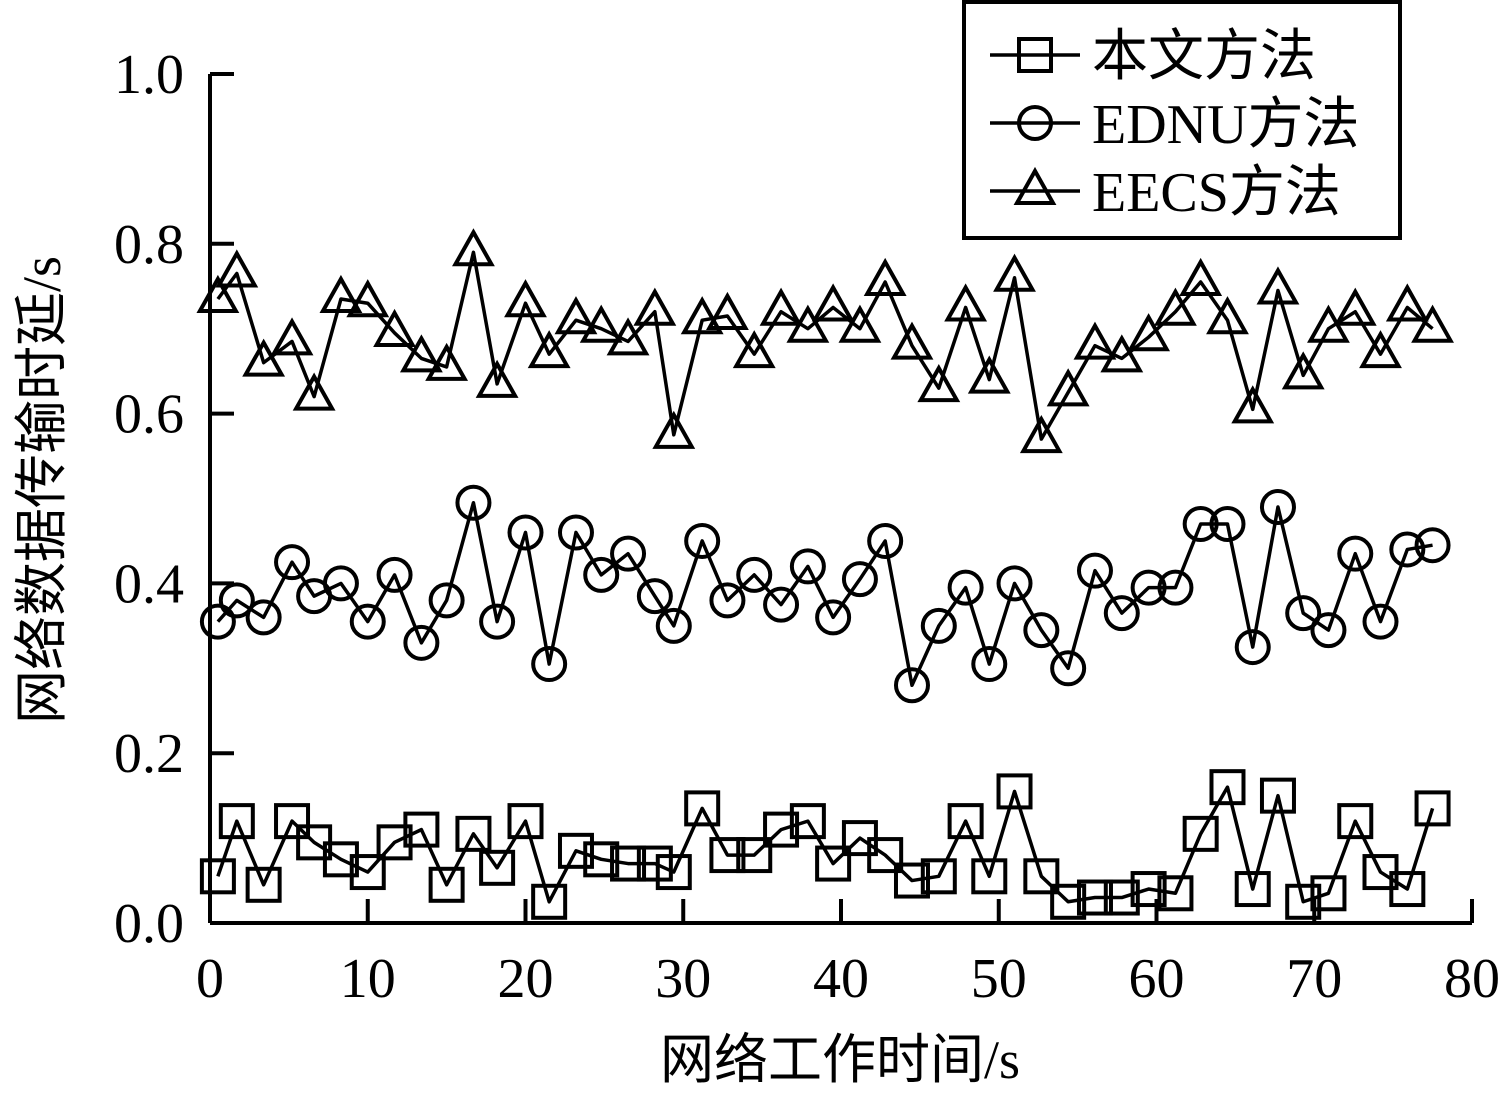 The width and height of the screenshot is (1506, 1097). Describe the element at coordinates (149, 924) in the screenshot. I see `y-tick-label: 0.0` at that location.